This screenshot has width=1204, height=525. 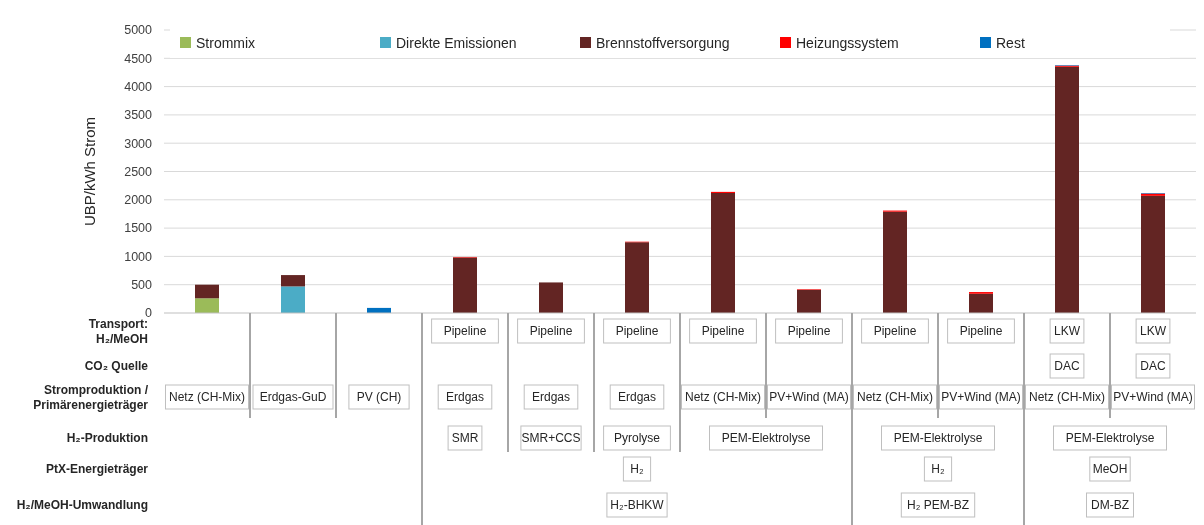 I want to click on text: H₂-Produktion, so click(x=107, y=438).